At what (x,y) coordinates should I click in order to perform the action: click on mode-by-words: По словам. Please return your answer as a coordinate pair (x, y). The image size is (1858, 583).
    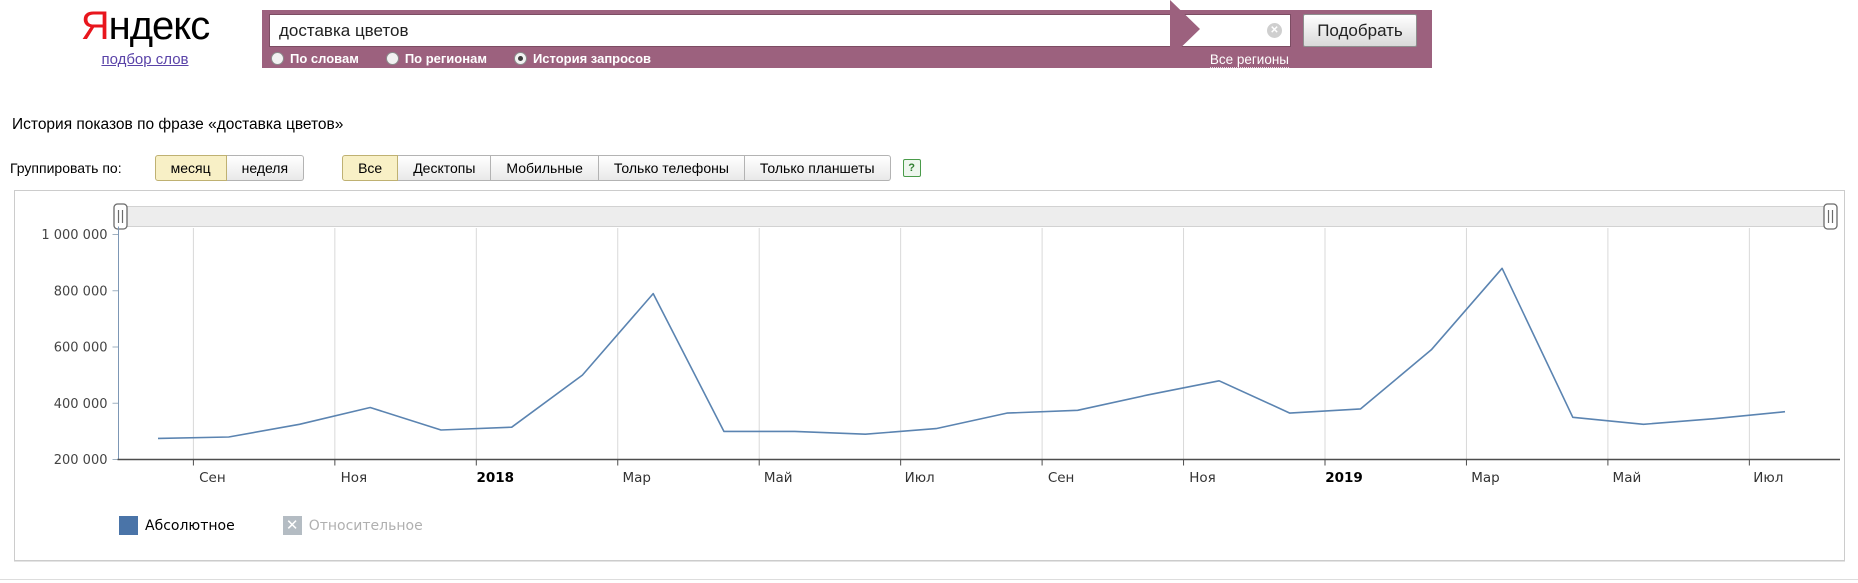
    Looking at the image, I should click on (315, 58).